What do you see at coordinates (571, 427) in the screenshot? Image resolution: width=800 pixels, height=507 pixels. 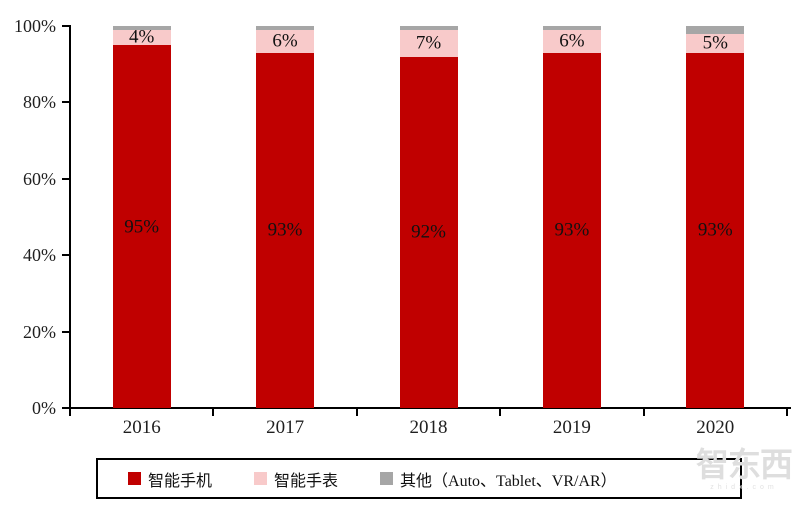 I see `x-axis-label: 2019` at bounding box center [571, 427].